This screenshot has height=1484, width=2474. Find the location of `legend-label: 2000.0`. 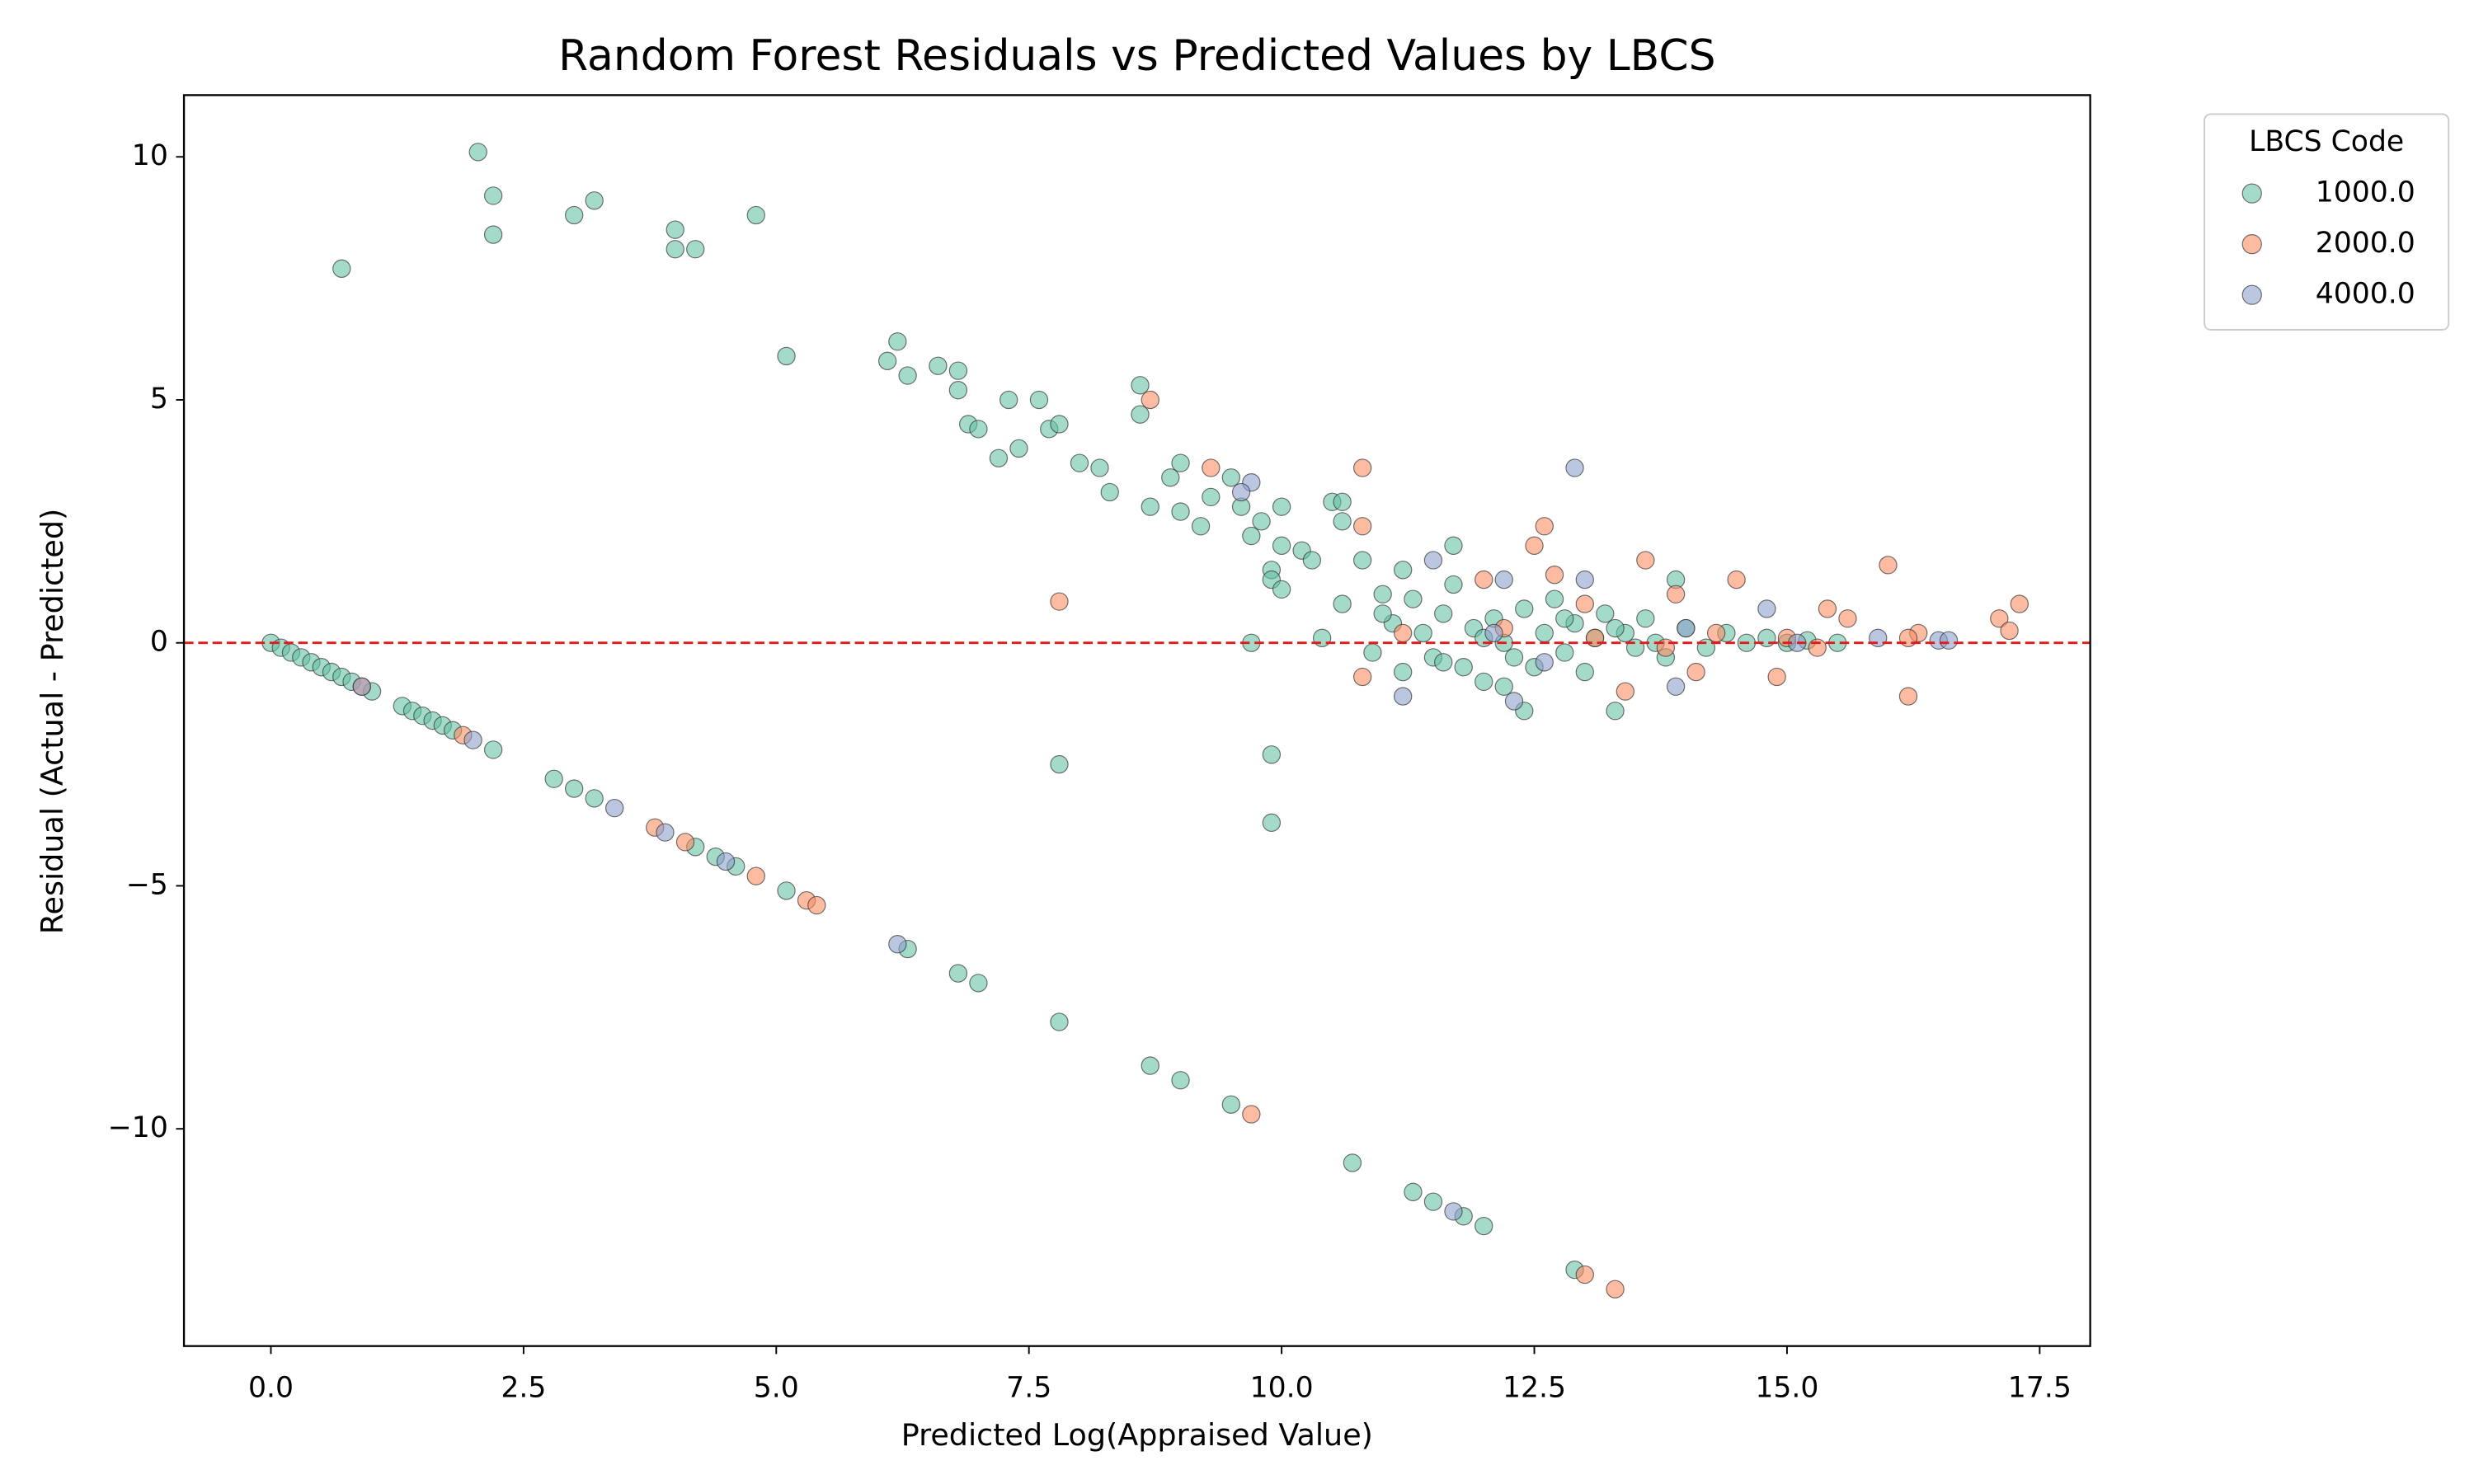

legend-label: 2000.0 is located at coordinates (2365, 244).